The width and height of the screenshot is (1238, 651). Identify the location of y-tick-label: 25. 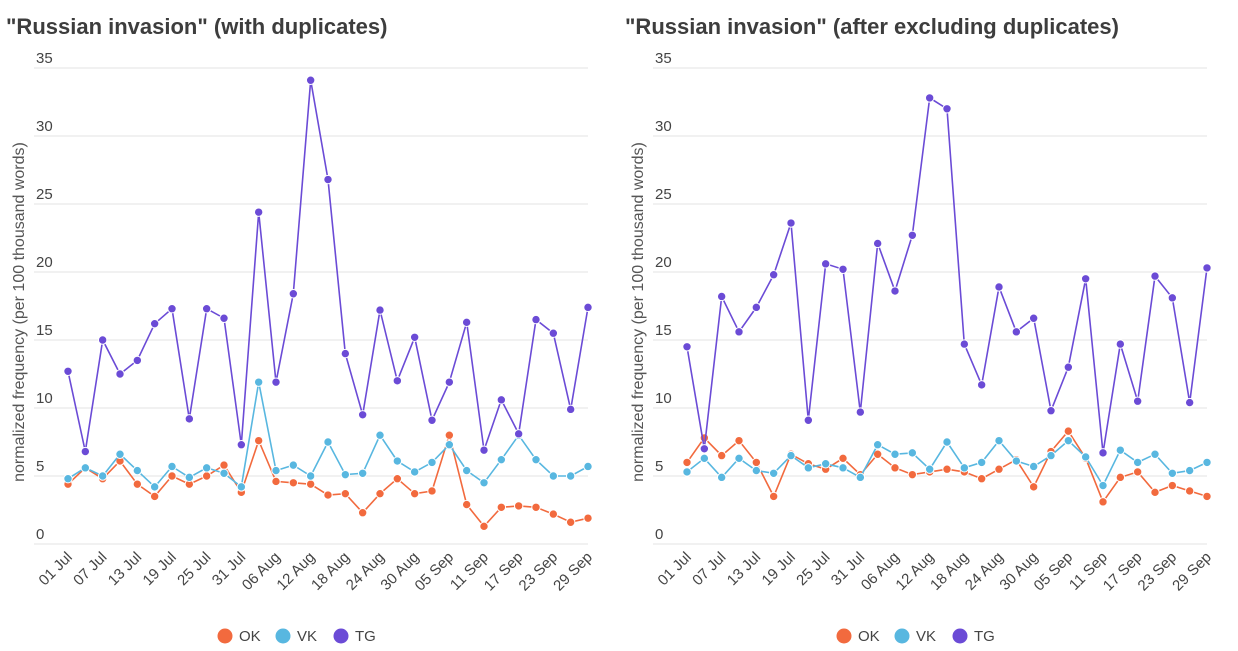
(44, 194).